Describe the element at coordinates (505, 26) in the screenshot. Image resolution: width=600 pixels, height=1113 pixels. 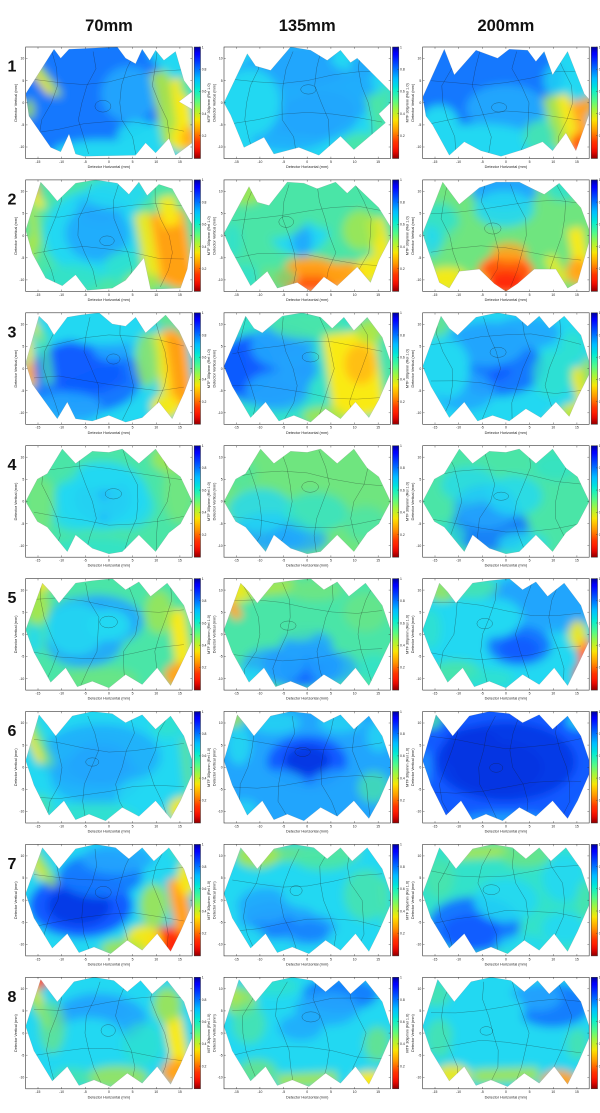
I see `svg-text: 200mm` at that location.